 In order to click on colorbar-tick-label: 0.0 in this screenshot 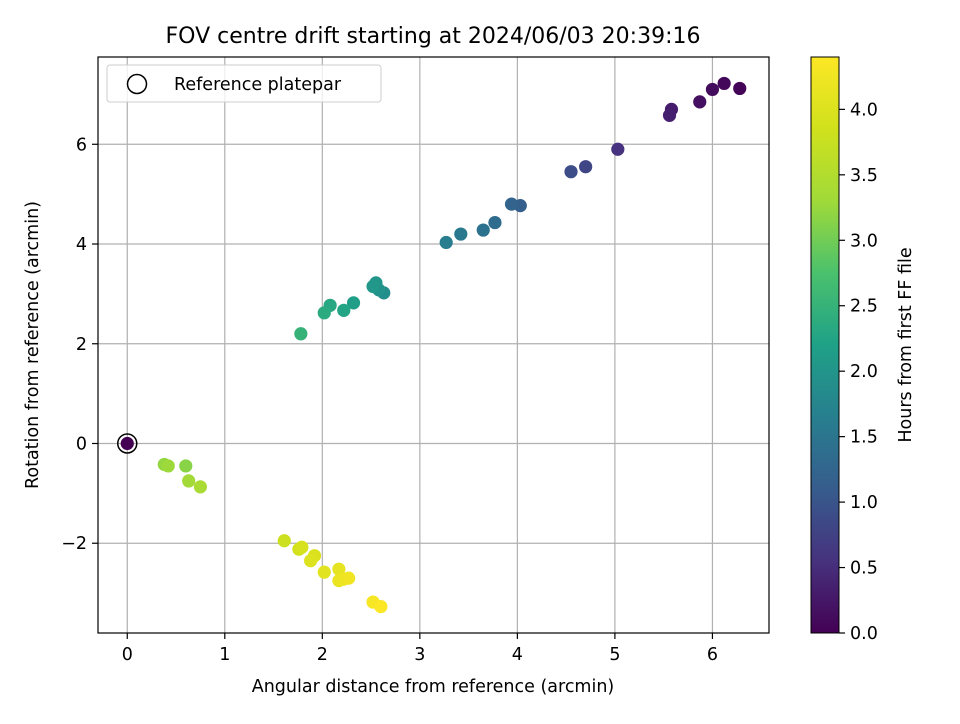, I will do `click(864, 634)`.